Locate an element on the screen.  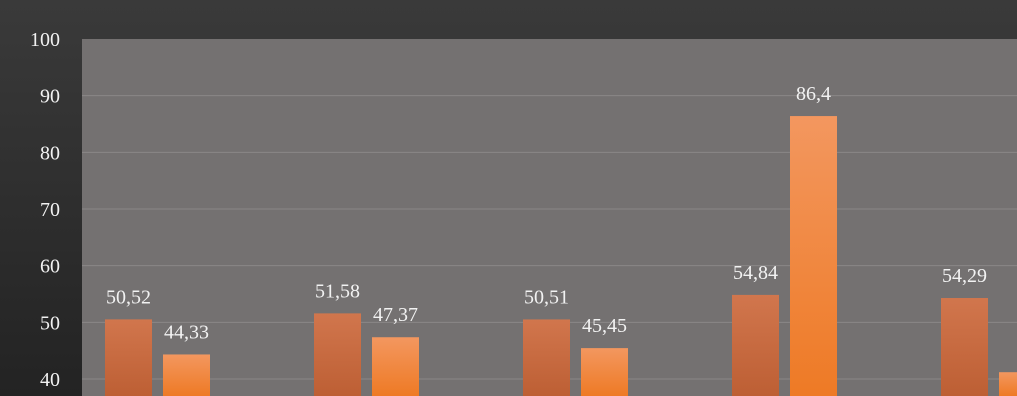
data-label-series1-group4: 54,84 is located at coordinates (755, 273).